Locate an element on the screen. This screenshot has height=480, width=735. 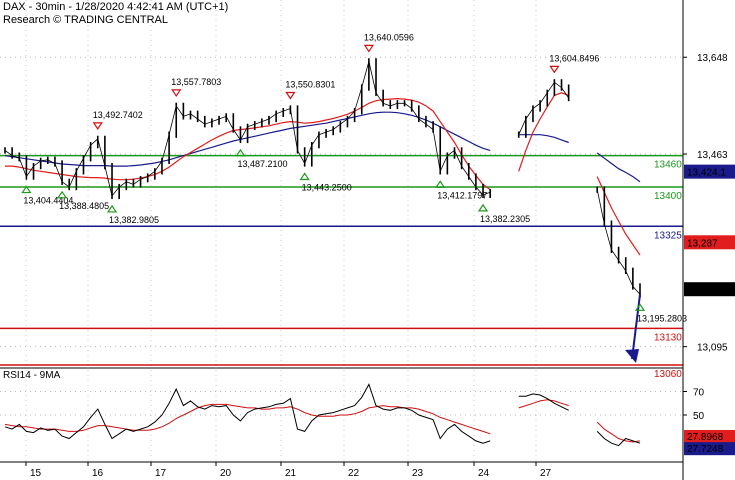
chart-subtitle: Research © TRADING CENTRAL is located at coordinates (85, 20).